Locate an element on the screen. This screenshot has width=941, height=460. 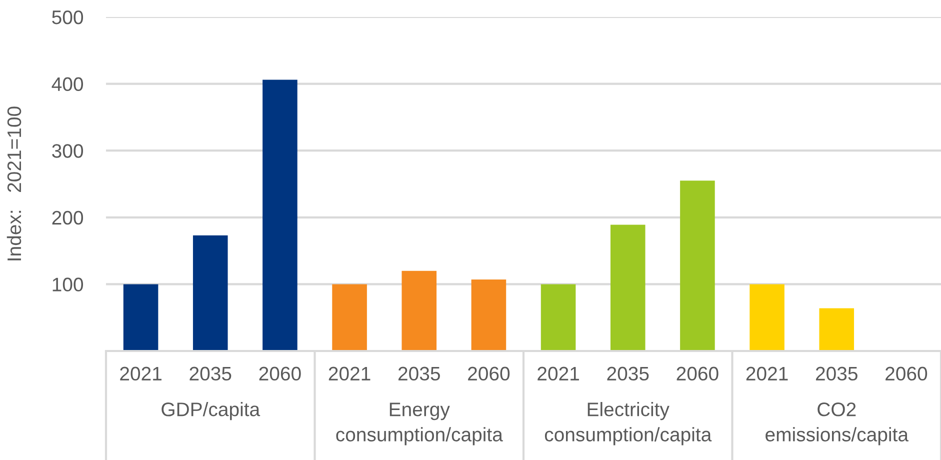
y-tick-label: 500 is located at coordinates (68, 17).